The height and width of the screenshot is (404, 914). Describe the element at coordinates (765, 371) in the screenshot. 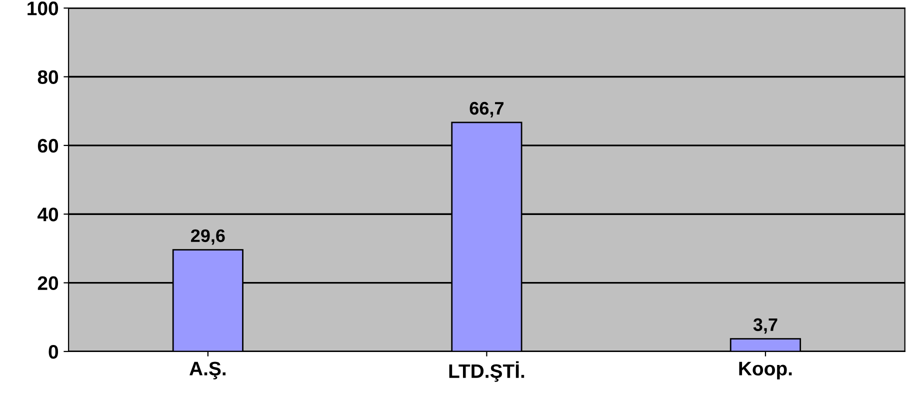

I see `x-tick-label: Koop.` at that location.